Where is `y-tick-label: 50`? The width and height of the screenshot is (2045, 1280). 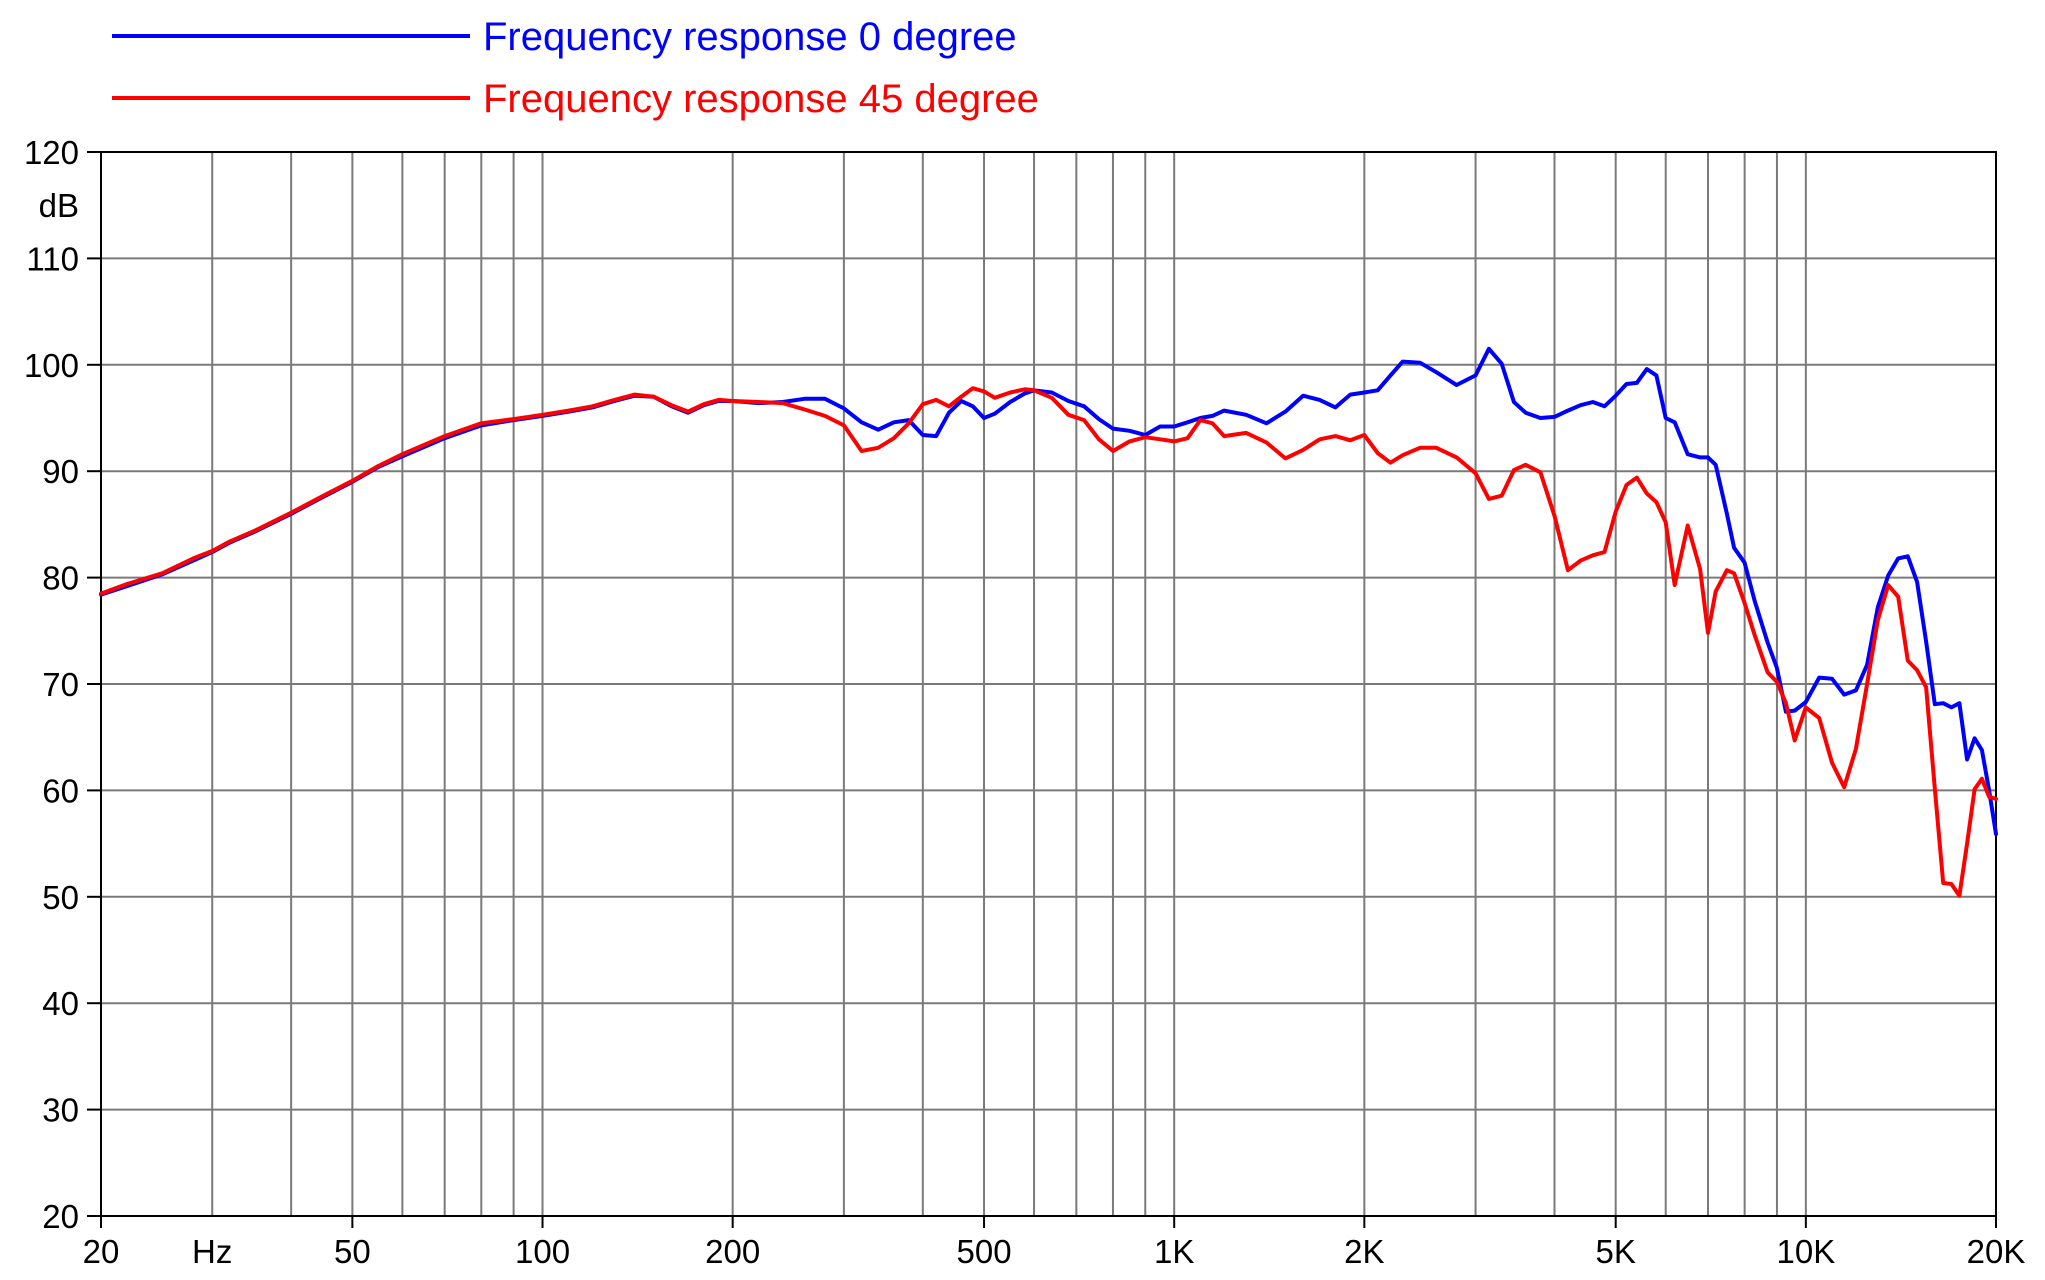 y-tick-label: 50 is located at coordinates (60, 897).